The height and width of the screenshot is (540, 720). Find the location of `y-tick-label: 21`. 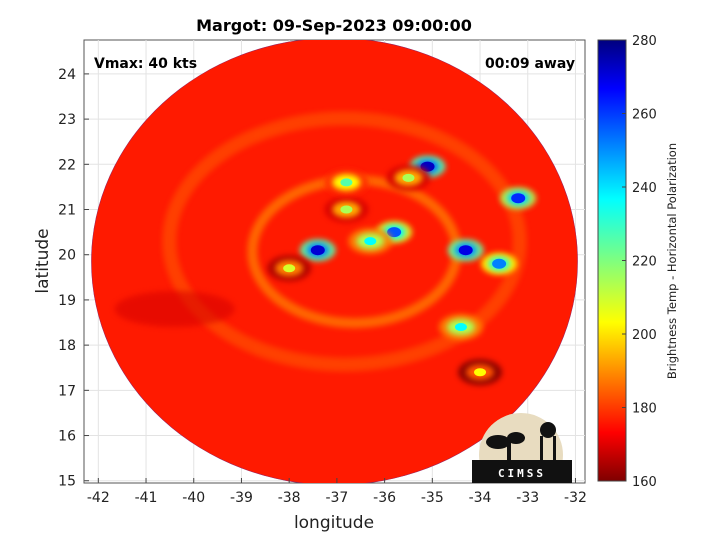

y-tick-label: 21 is located at coordinates (67, 211).